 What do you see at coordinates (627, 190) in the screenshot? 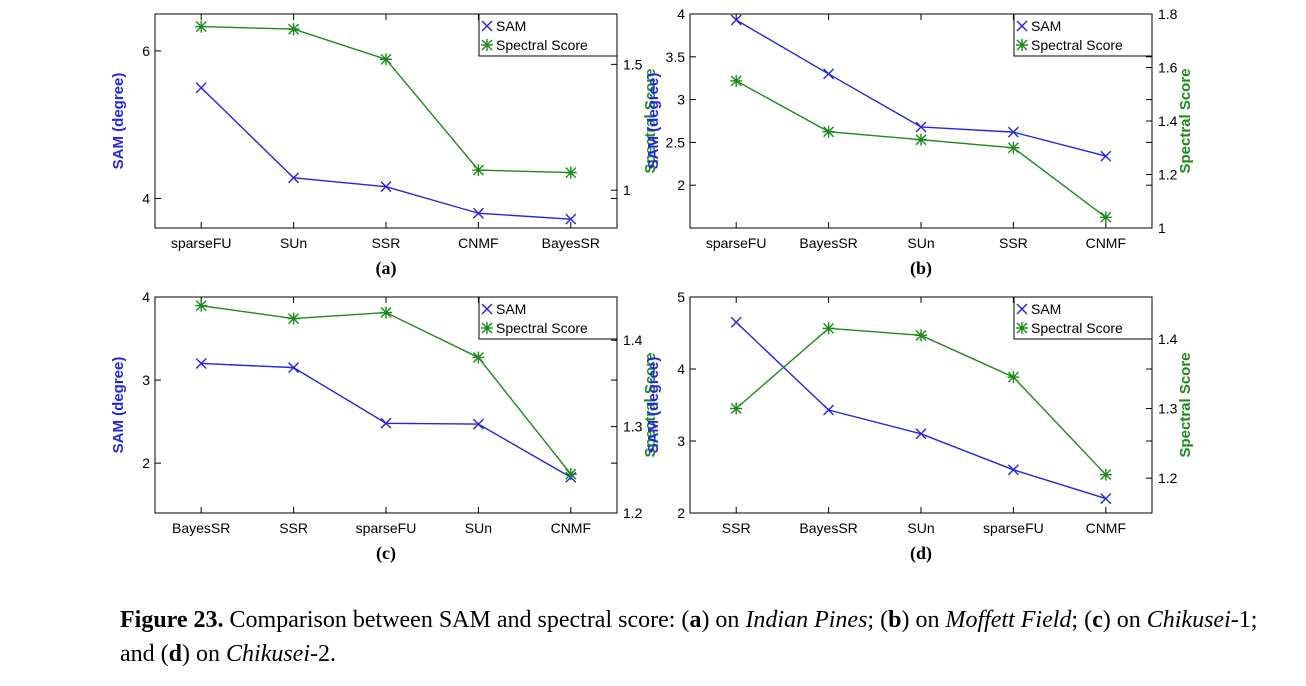
I see `y2-tick-label: 1` at bounding box center [627, 190].